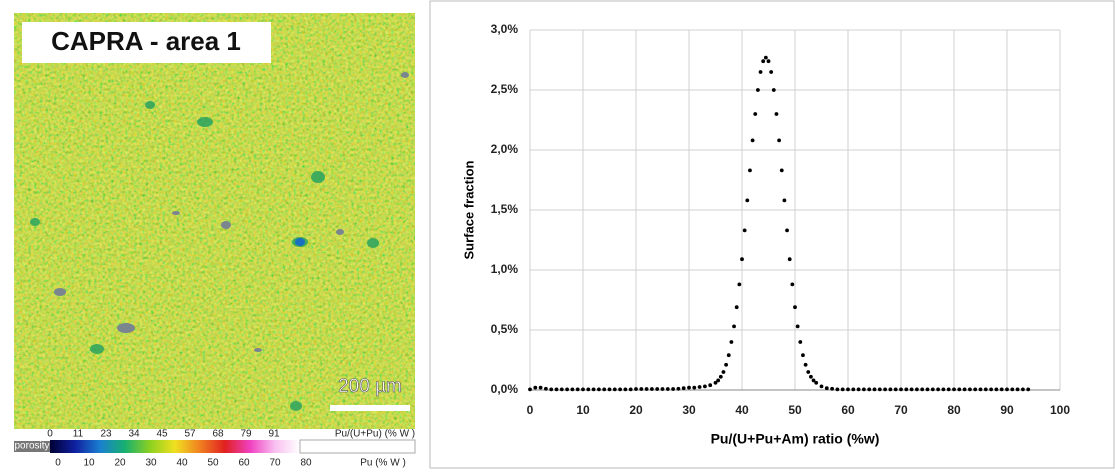 The width and height of the screenshot is (1115, 474). I want to click on x-tick-label: 30, so click(689, 410).